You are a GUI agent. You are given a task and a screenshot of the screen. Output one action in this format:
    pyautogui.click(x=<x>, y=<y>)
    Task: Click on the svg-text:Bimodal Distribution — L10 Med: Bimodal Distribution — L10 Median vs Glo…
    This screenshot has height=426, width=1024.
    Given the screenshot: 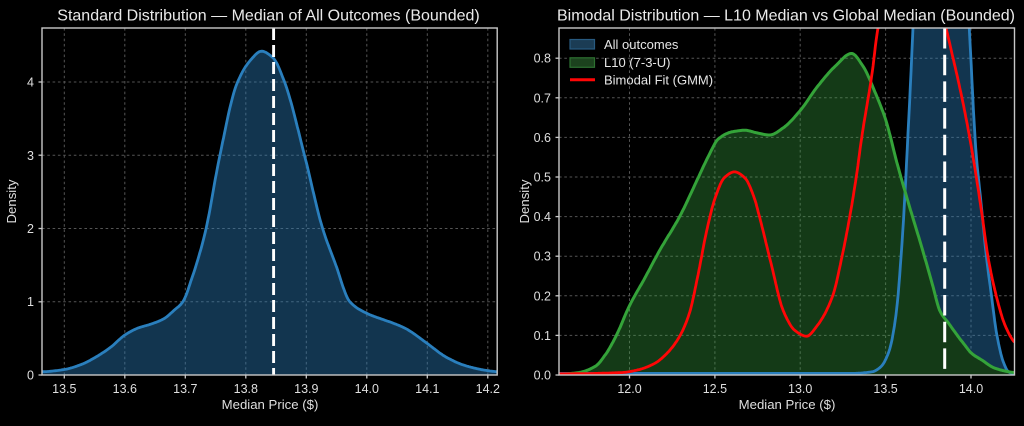 What is the action you would take?
    pyautogui.click(x=786, y=16)
    